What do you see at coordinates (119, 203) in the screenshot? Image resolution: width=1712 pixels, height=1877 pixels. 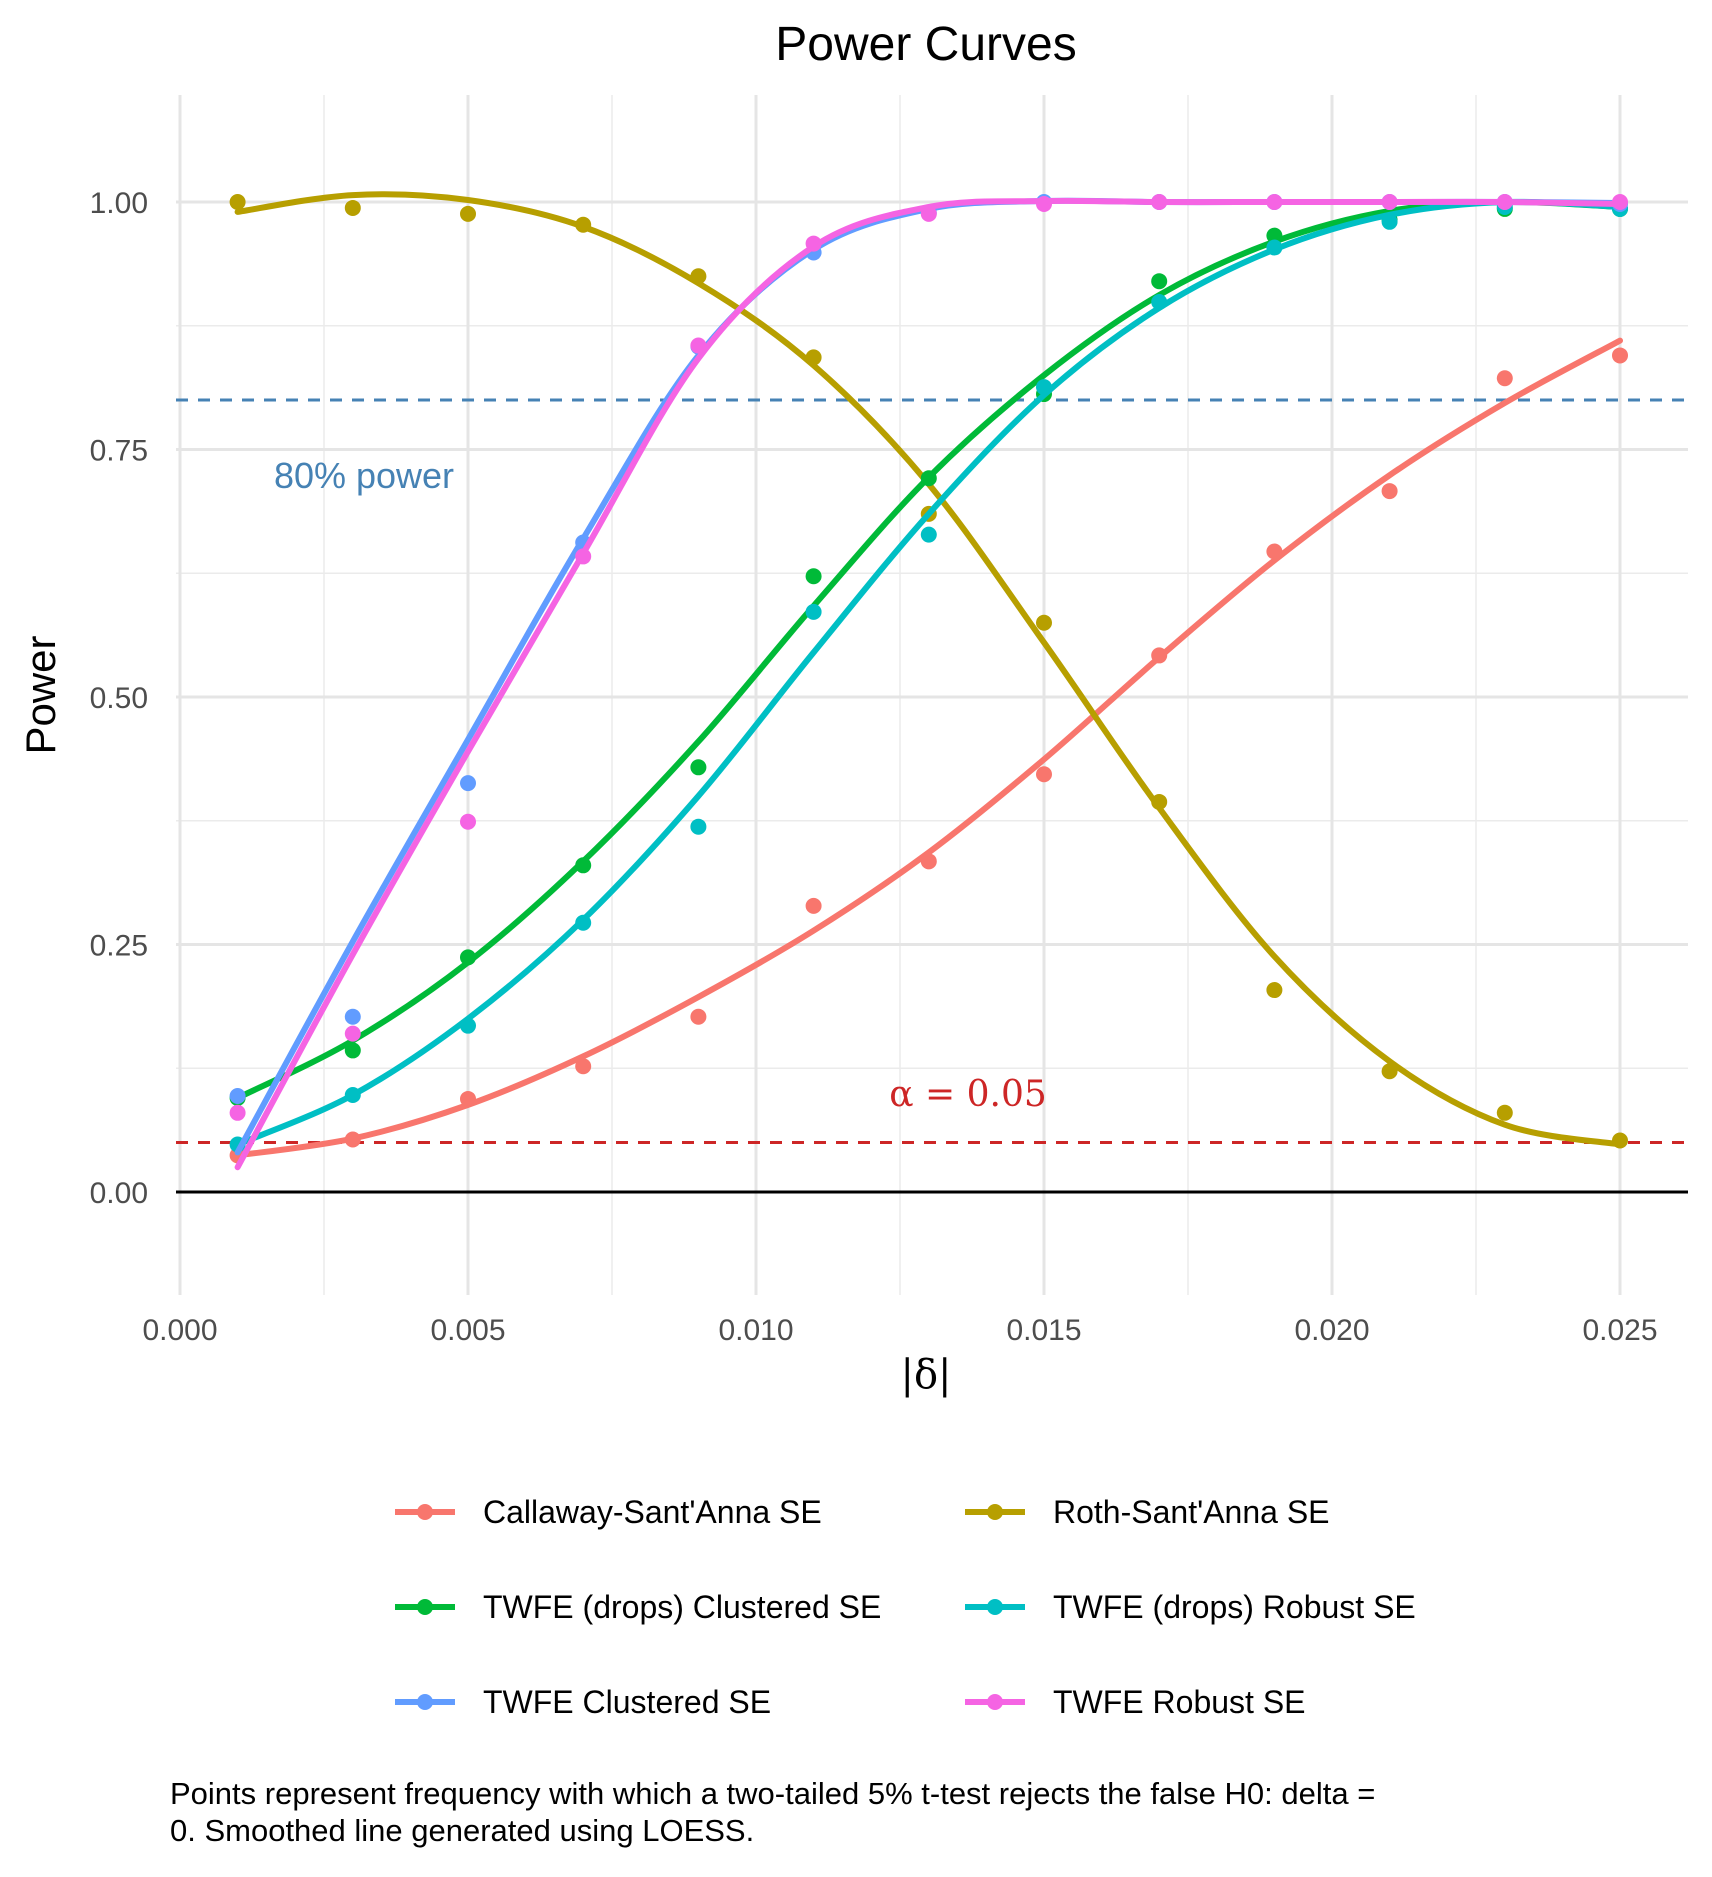 I see `y-tick-label: 1.00` at bounding box center [119, 203].